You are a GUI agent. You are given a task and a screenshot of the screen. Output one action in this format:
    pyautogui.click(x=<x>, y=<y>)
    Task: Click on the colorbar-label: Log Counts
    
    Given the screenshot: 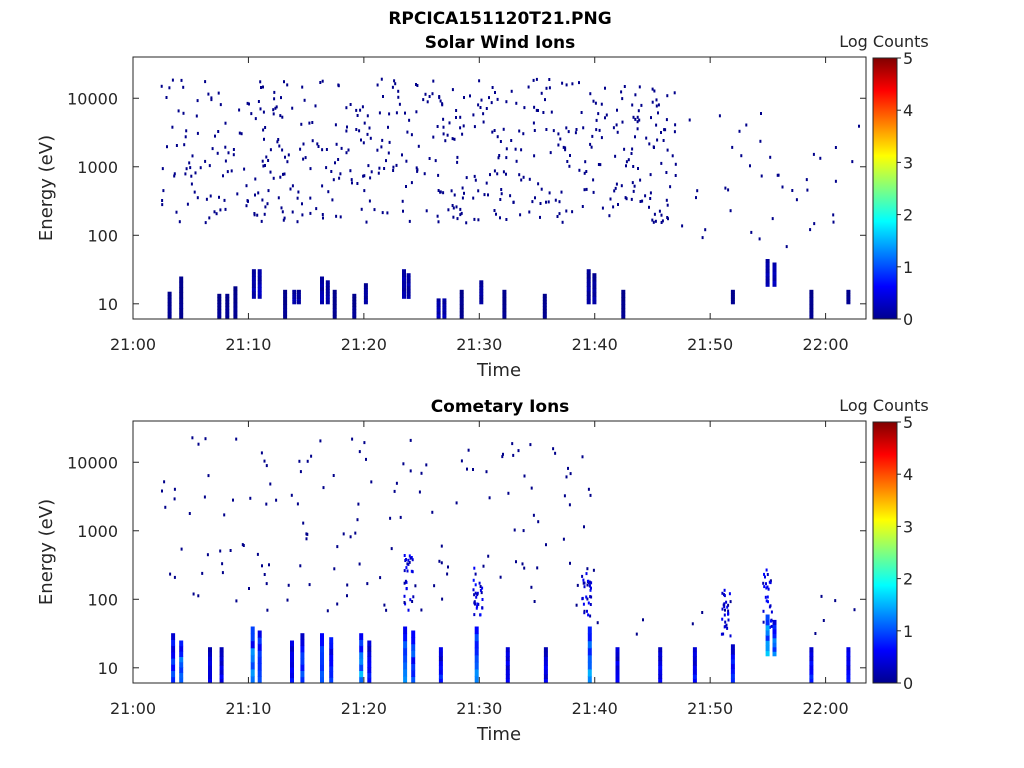 What is the action you would take?
    pyautogui.click(x=884, y=41)
    